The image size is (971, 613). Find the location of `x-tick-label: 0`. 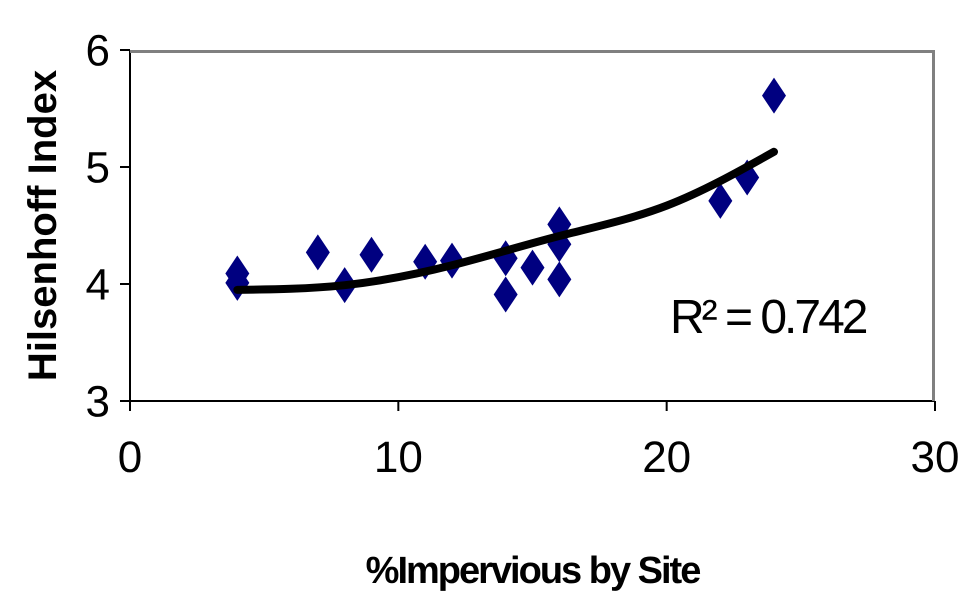

x-tick-label: 0 is located at coordinates (130, 457).